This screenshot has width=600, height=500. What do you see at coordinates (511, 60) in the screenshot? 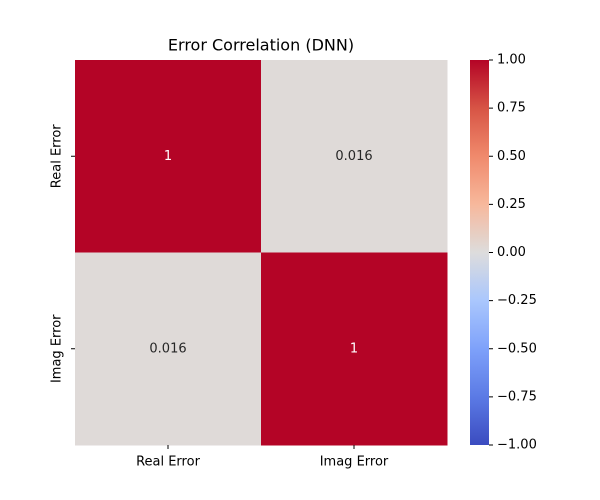
I see `colorbar-tick-label: 1.00` at bounding box center [511, 60].